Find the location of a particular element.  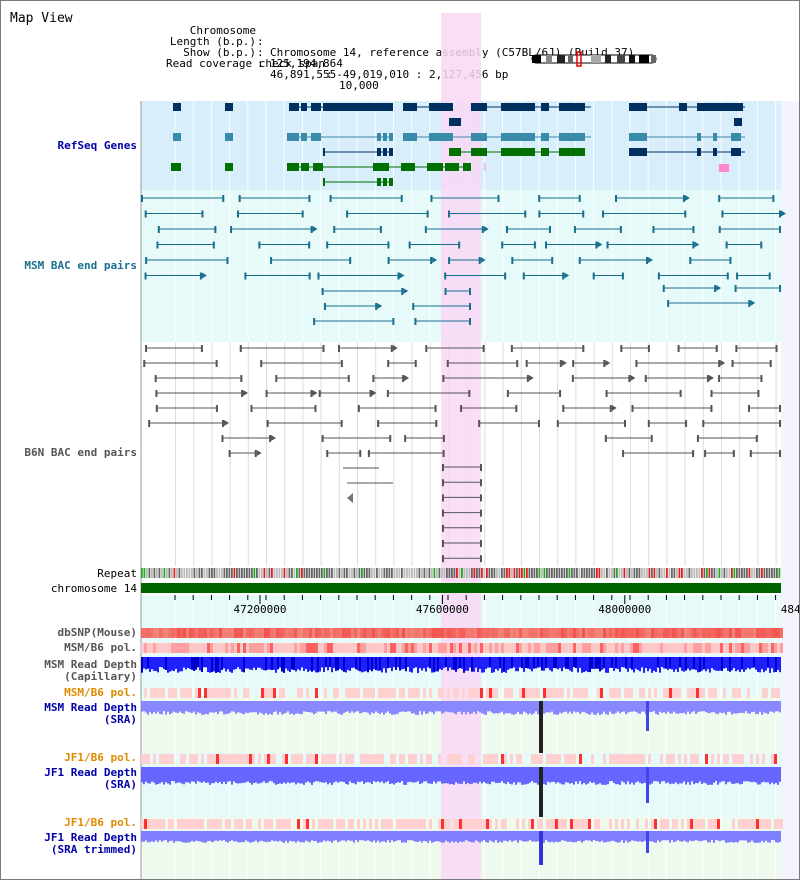

msm-b6-pol-label-2: MSM/B6 pol. is located at coordinates (100, 692).